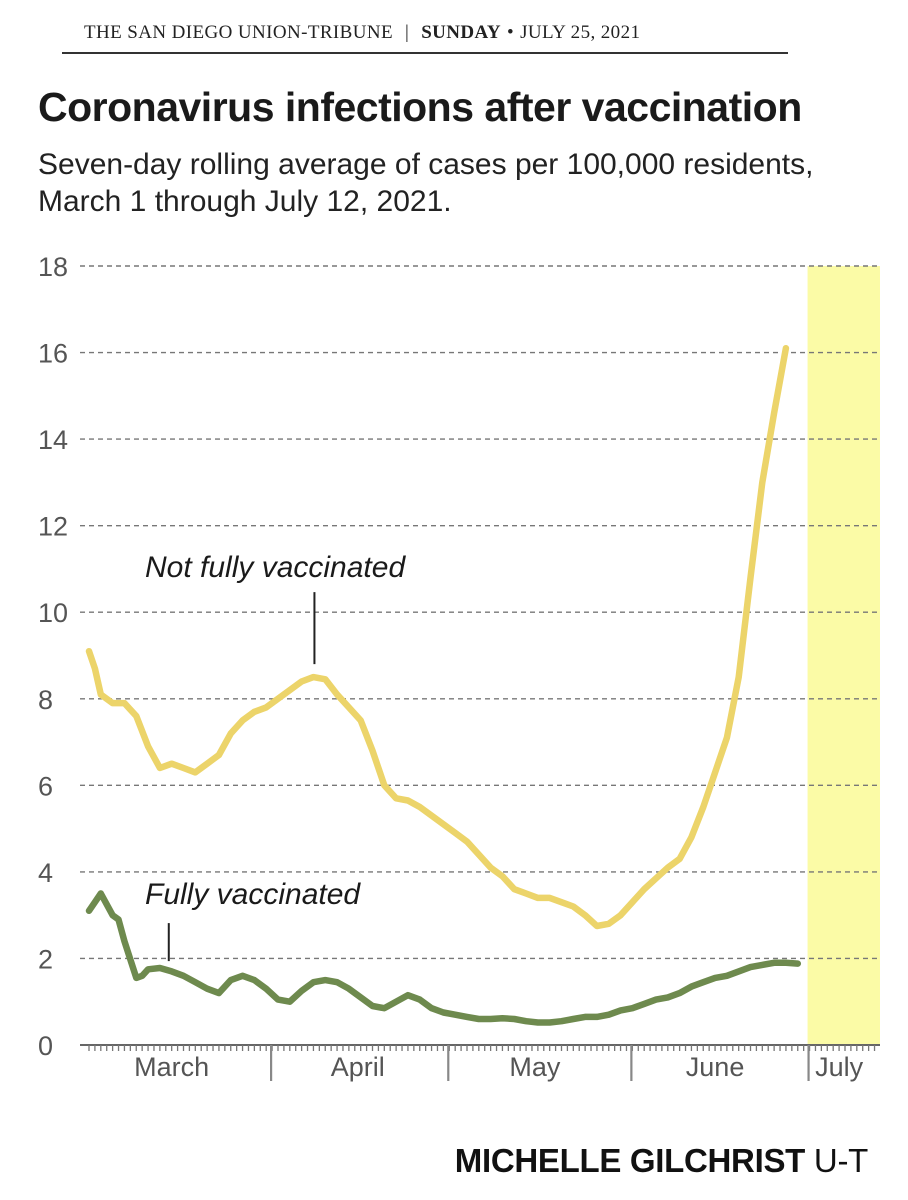 The height and width of the screenshot is (1200, 908). I want to click on y-tick-label: 0, so click(45, 1046).